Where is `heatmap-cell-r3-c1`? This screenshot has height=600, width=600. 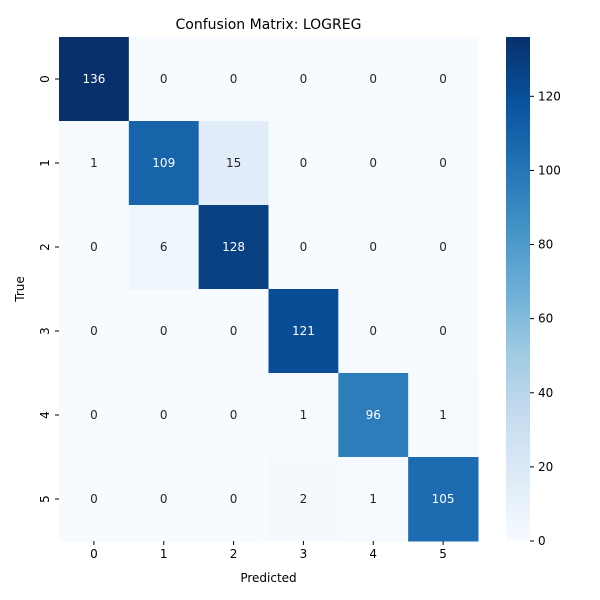 heatmap-cell-r3-c1 is located at coordinates (164, 331).